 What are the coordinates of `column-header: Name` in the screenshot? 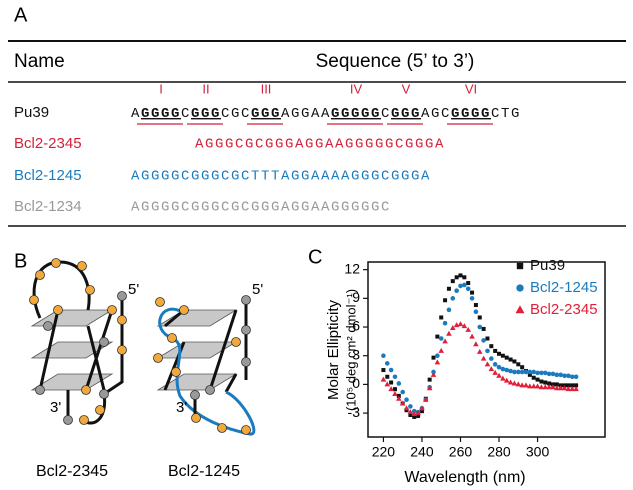 It's located at (39, 61).